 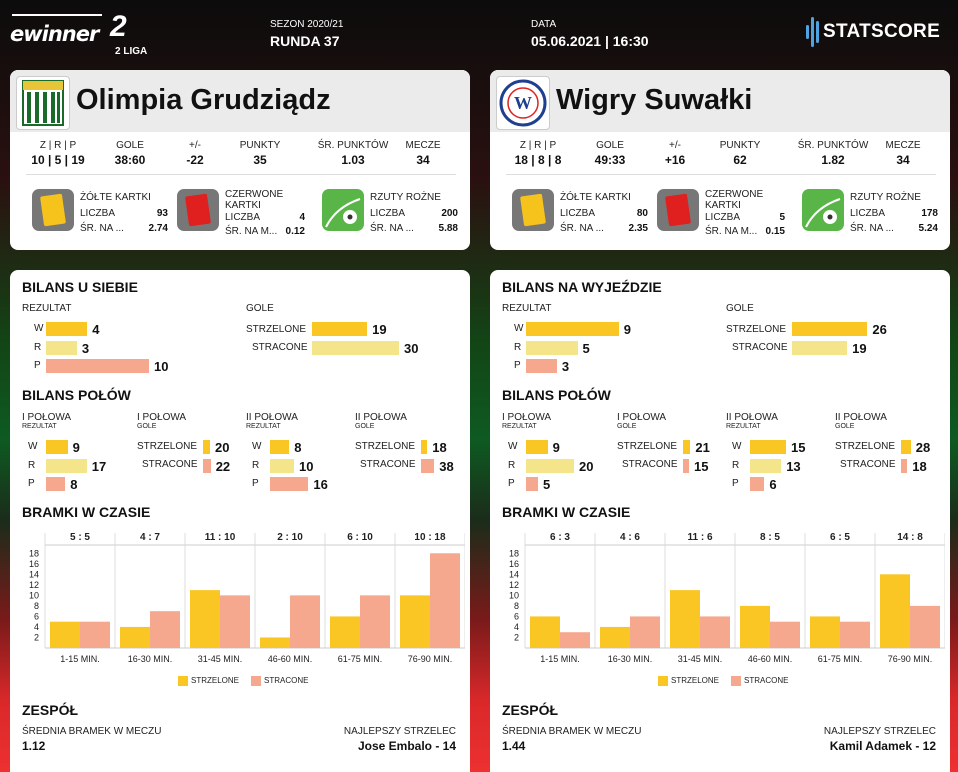 What do you see at coordinates (768, 447) in the screenshot?
I see `h2-w-bar` at bounding box center [768, 447].